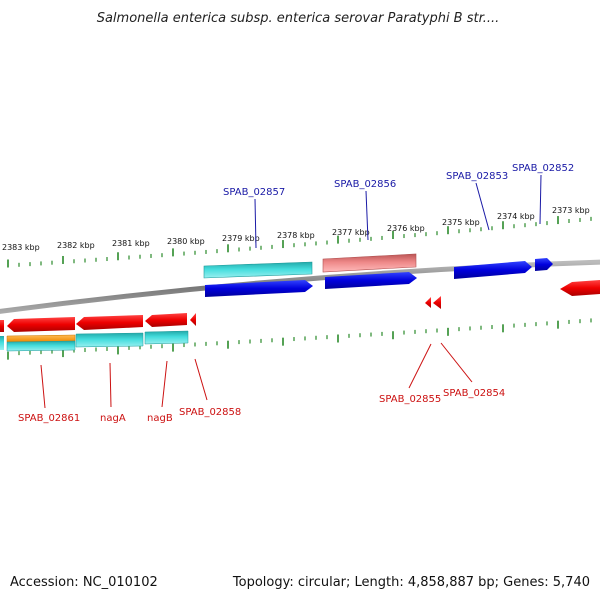 The image size is (600, 600). What do you see at coordinates (109, 322) in the screenshot?
I see `gene-arrow-nagA` at bounding box center [109, 322].